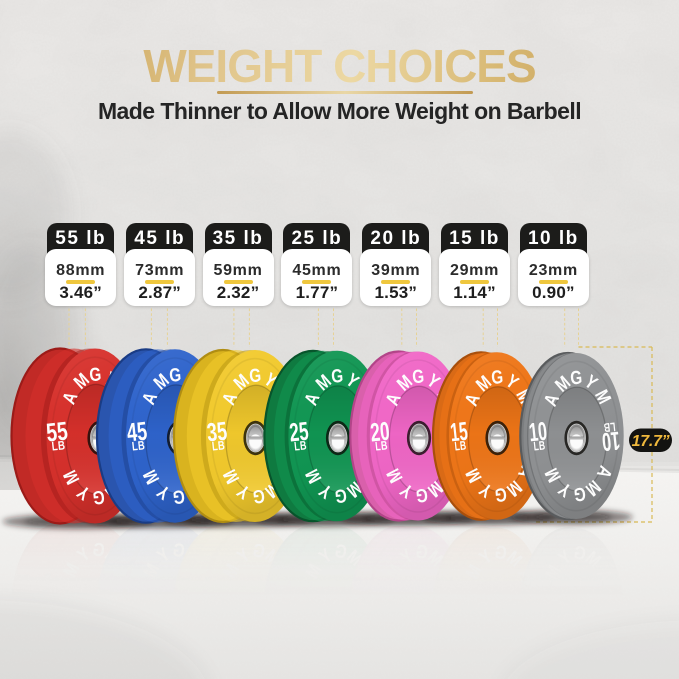 The image size is (679, 679). I want to click on svg-text: 55, so click(57, 432).